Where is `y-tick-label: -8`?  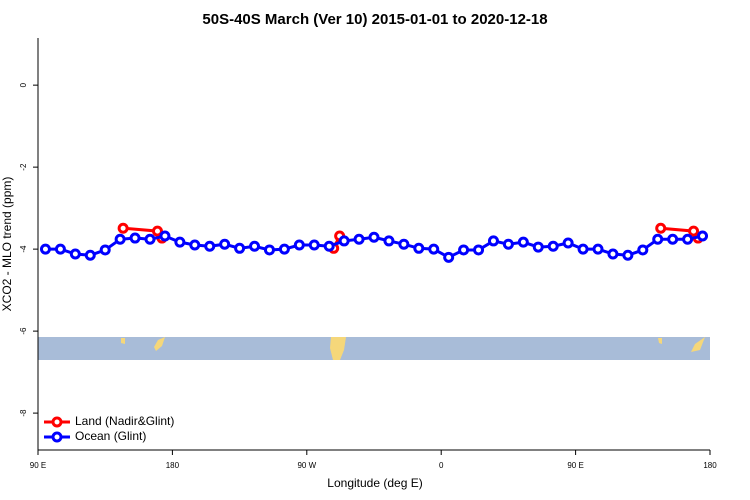
y-tick-label: -8 is located at coordinates (23, 413).